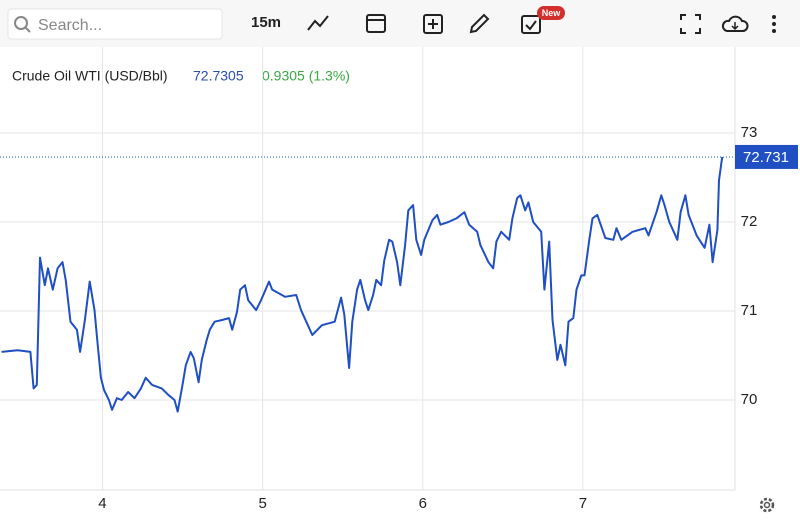 Image resolution: width=800 pixels, height=521 pixels. Describe the element at coordinates (767, 505) in the screenshot. I see `settings-button` at that location.